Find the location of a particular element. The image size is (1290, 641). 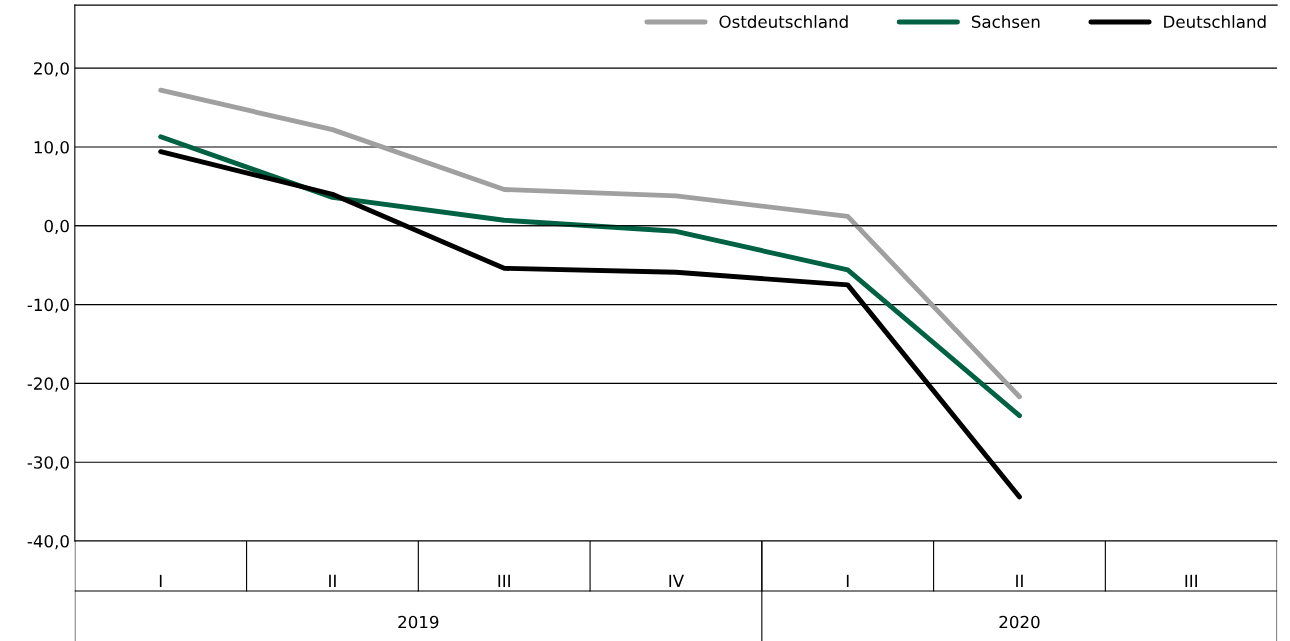

y-tick-label: -20,0 is located at coordinates (48, 384).